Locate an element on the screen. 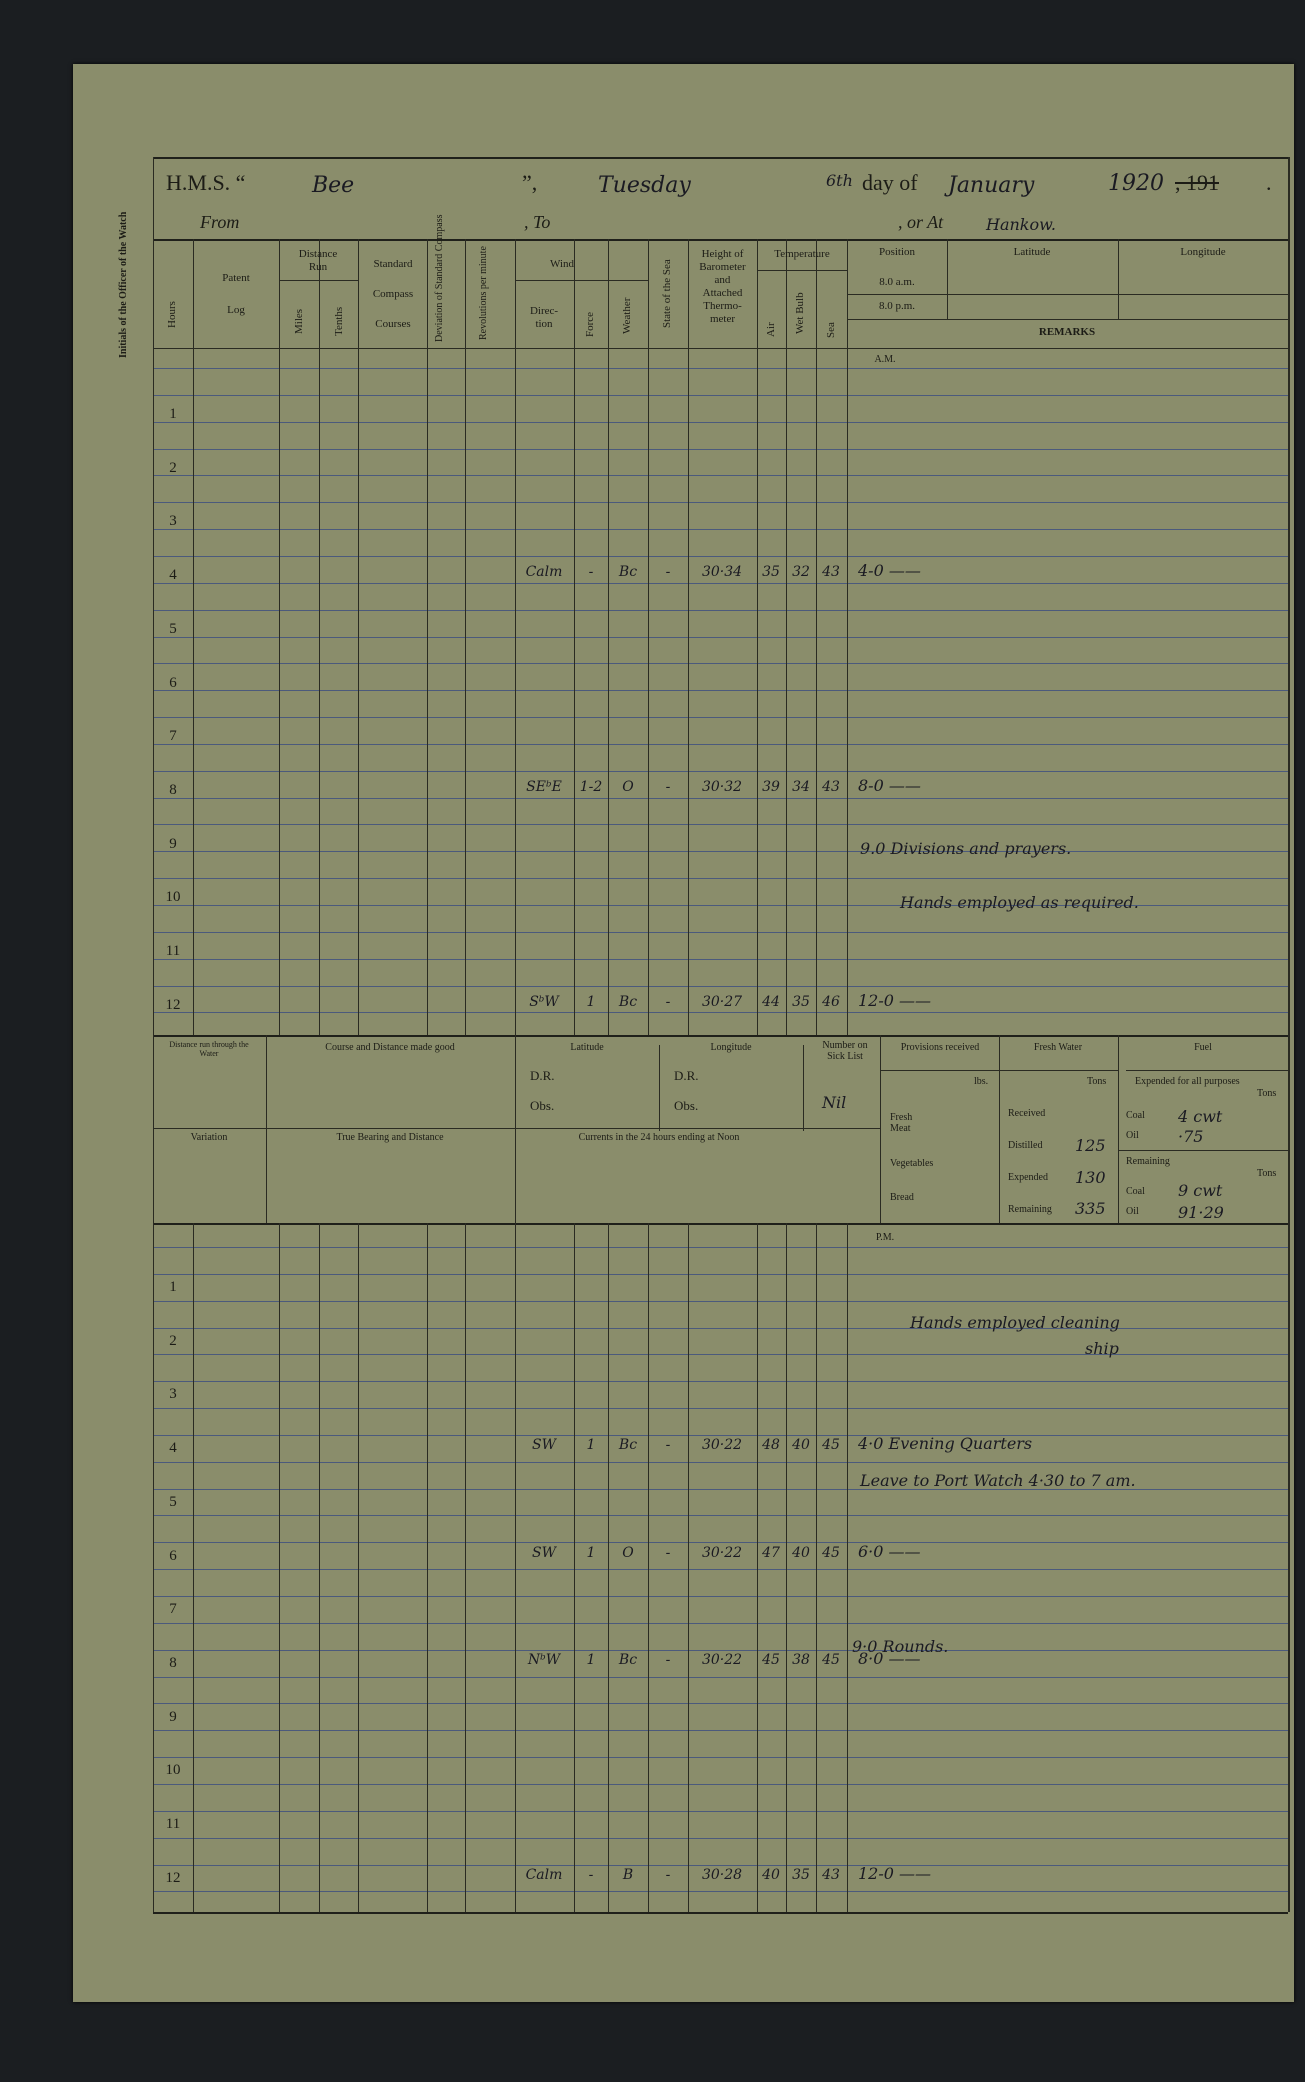 The width and height of the screenshot is (1305, 2082). entry-air: 44 is located at coordinates (771, 1002).